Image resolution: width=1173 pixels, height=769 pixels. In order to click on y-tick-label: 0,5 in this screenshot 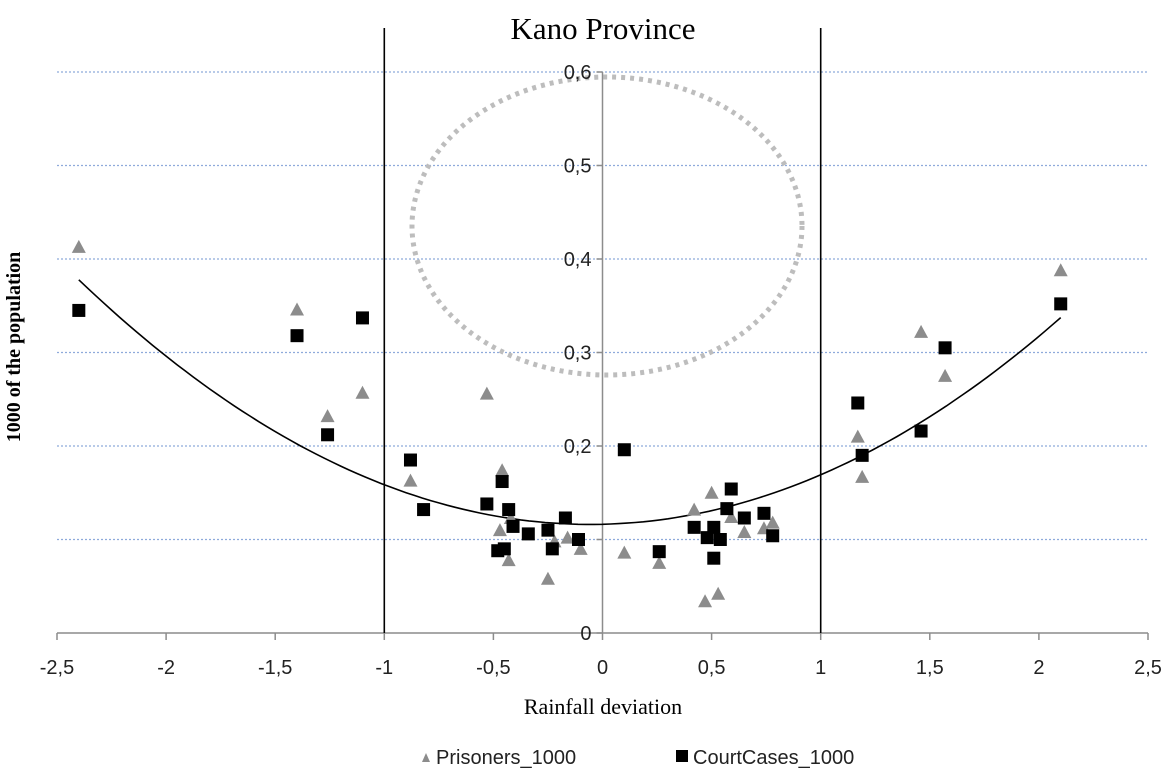, I will do `click(578, 167)`.